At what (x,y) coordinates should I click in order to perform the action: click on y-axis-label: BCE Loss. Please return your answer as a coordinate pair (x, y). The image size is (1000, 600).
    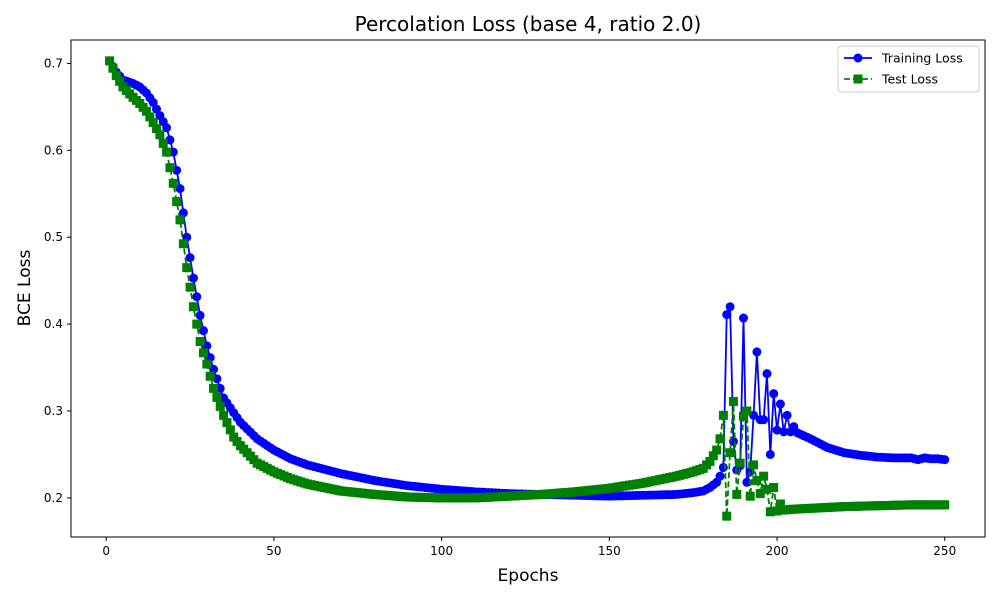
    Looking at the image, I should click on (25, 288).